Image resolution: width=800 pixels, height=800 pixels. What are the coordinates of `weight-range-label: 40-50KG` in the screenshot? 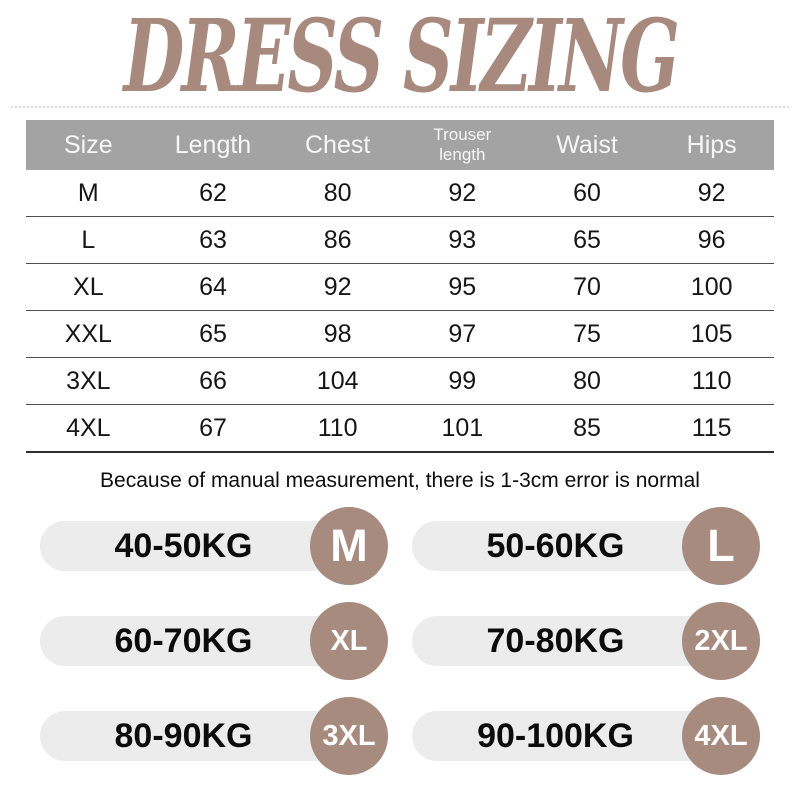 It's located at (183, 545).